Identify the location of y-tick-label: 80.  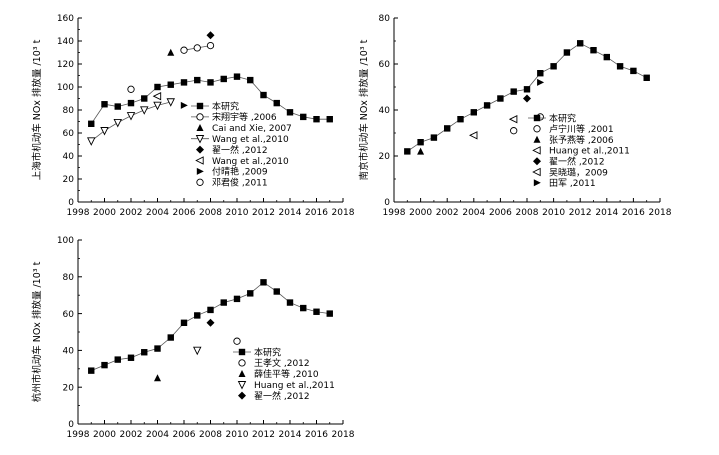
(69, 111).